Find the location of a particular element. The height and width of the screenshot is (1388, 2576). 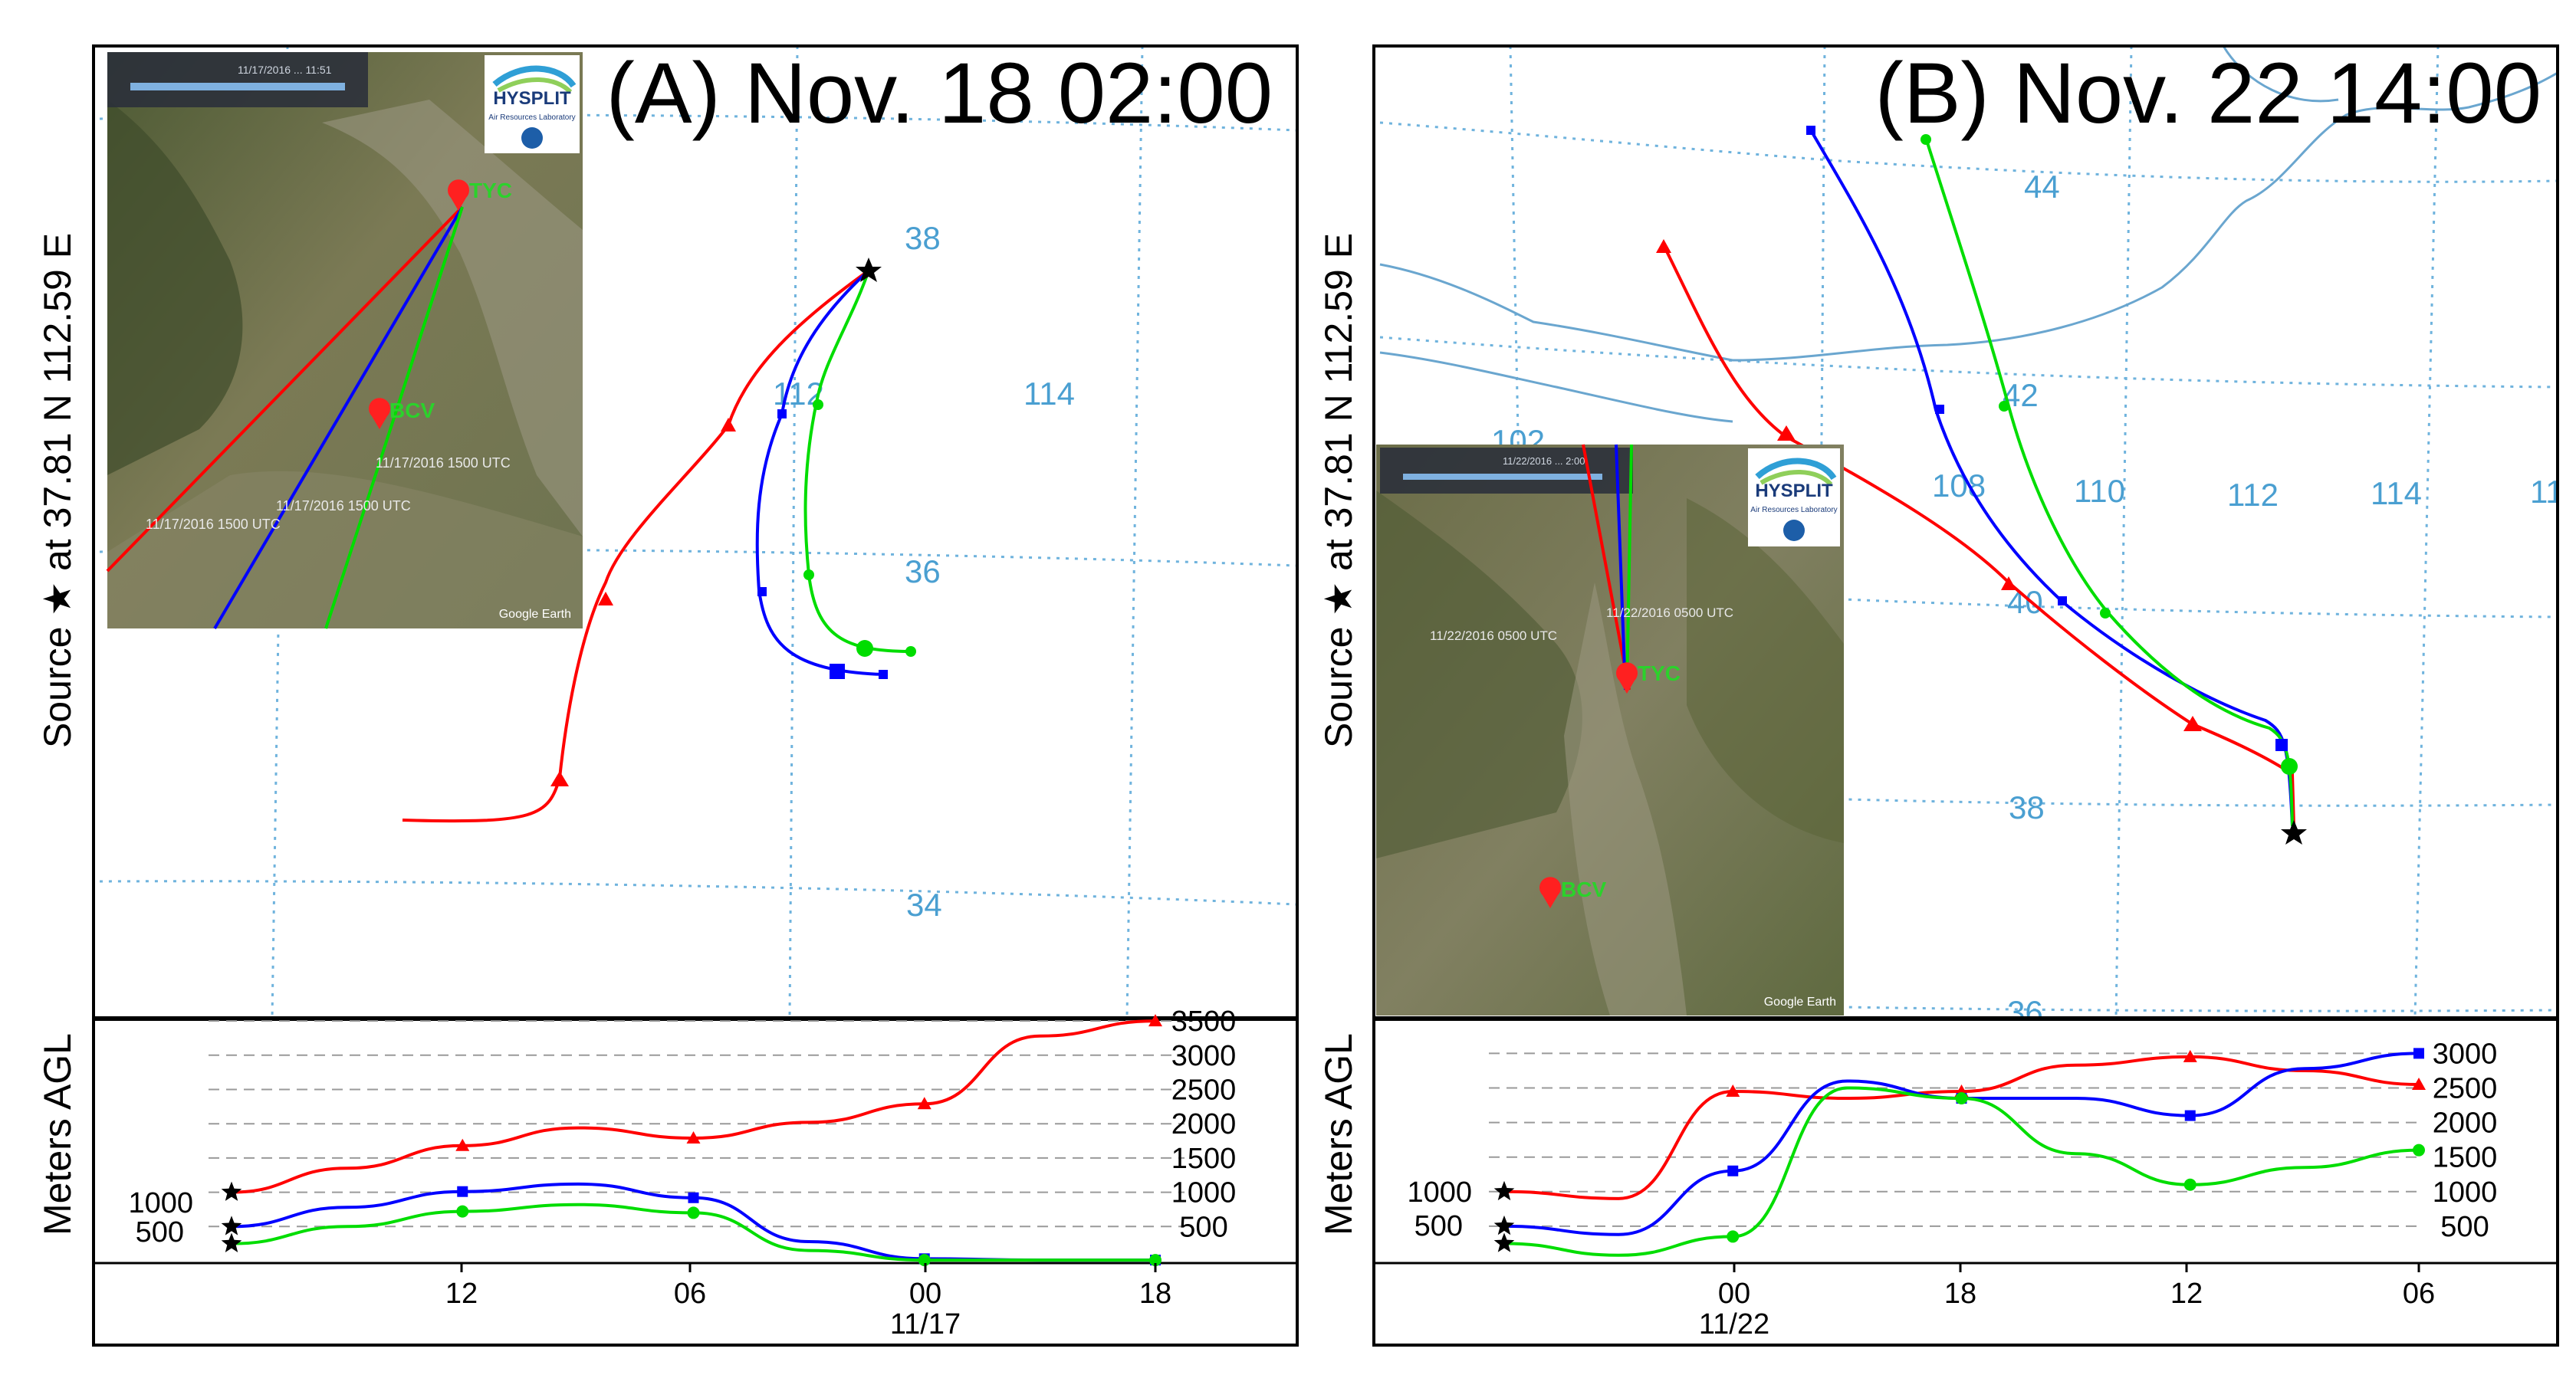

lat-label: 44 is located at coordinates (2042, 187).